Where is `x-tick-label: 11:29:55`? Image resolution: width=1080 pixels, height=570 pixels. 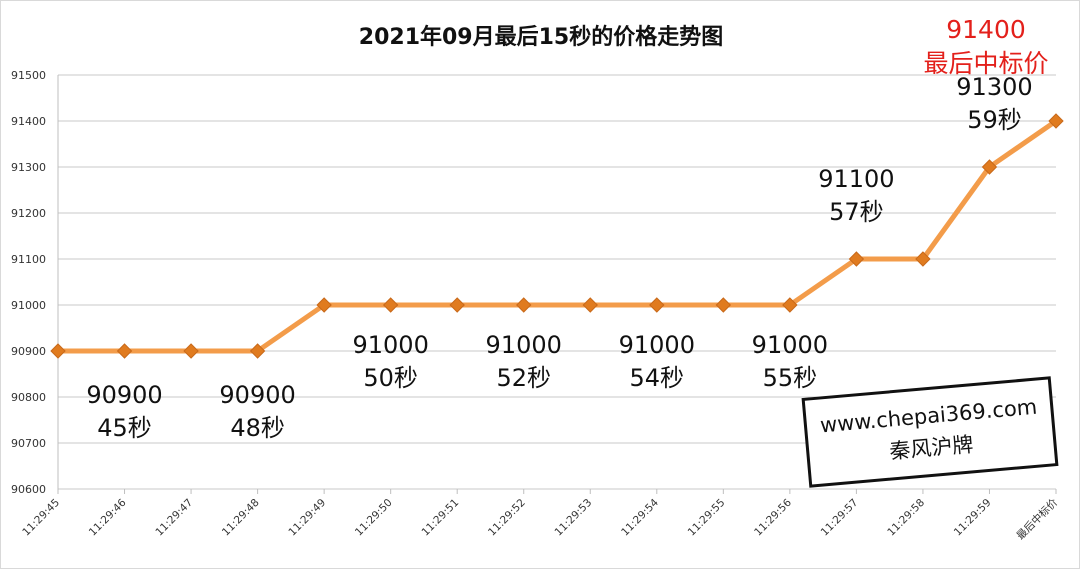
x-tick-label: 11:29:55 is located at coordinates (707, 518).